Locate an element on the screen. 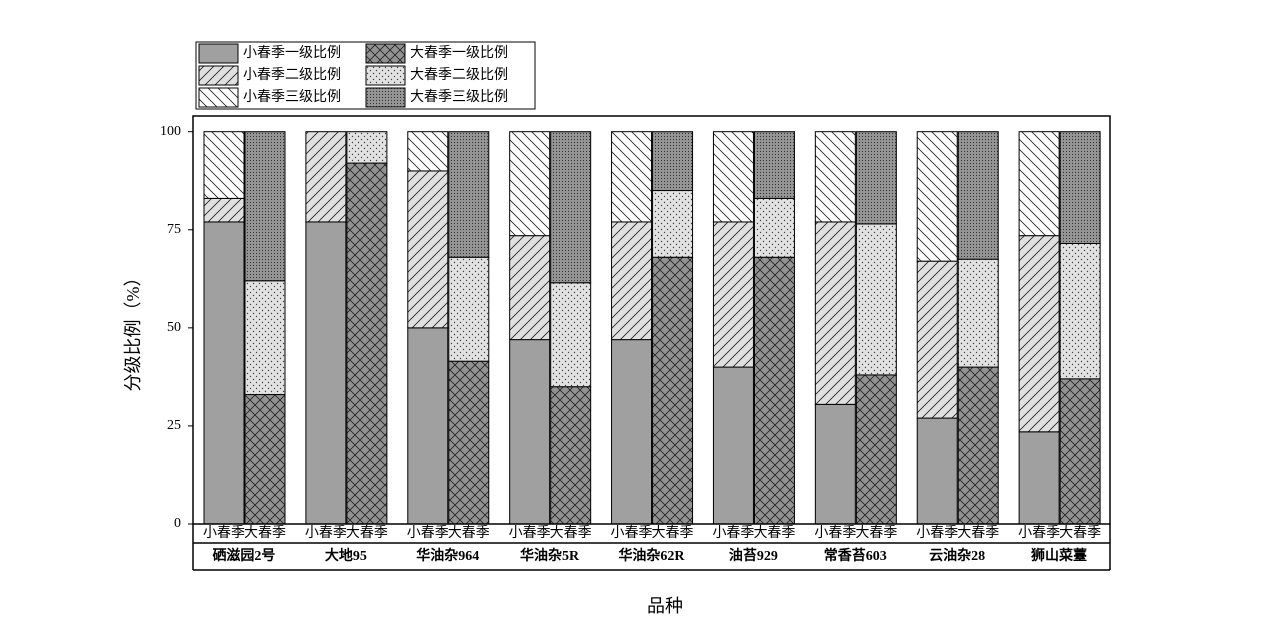 The height and width of the screenshot is (637, 1269). y-tick-label: 25 is located at coordinates (174, 425).